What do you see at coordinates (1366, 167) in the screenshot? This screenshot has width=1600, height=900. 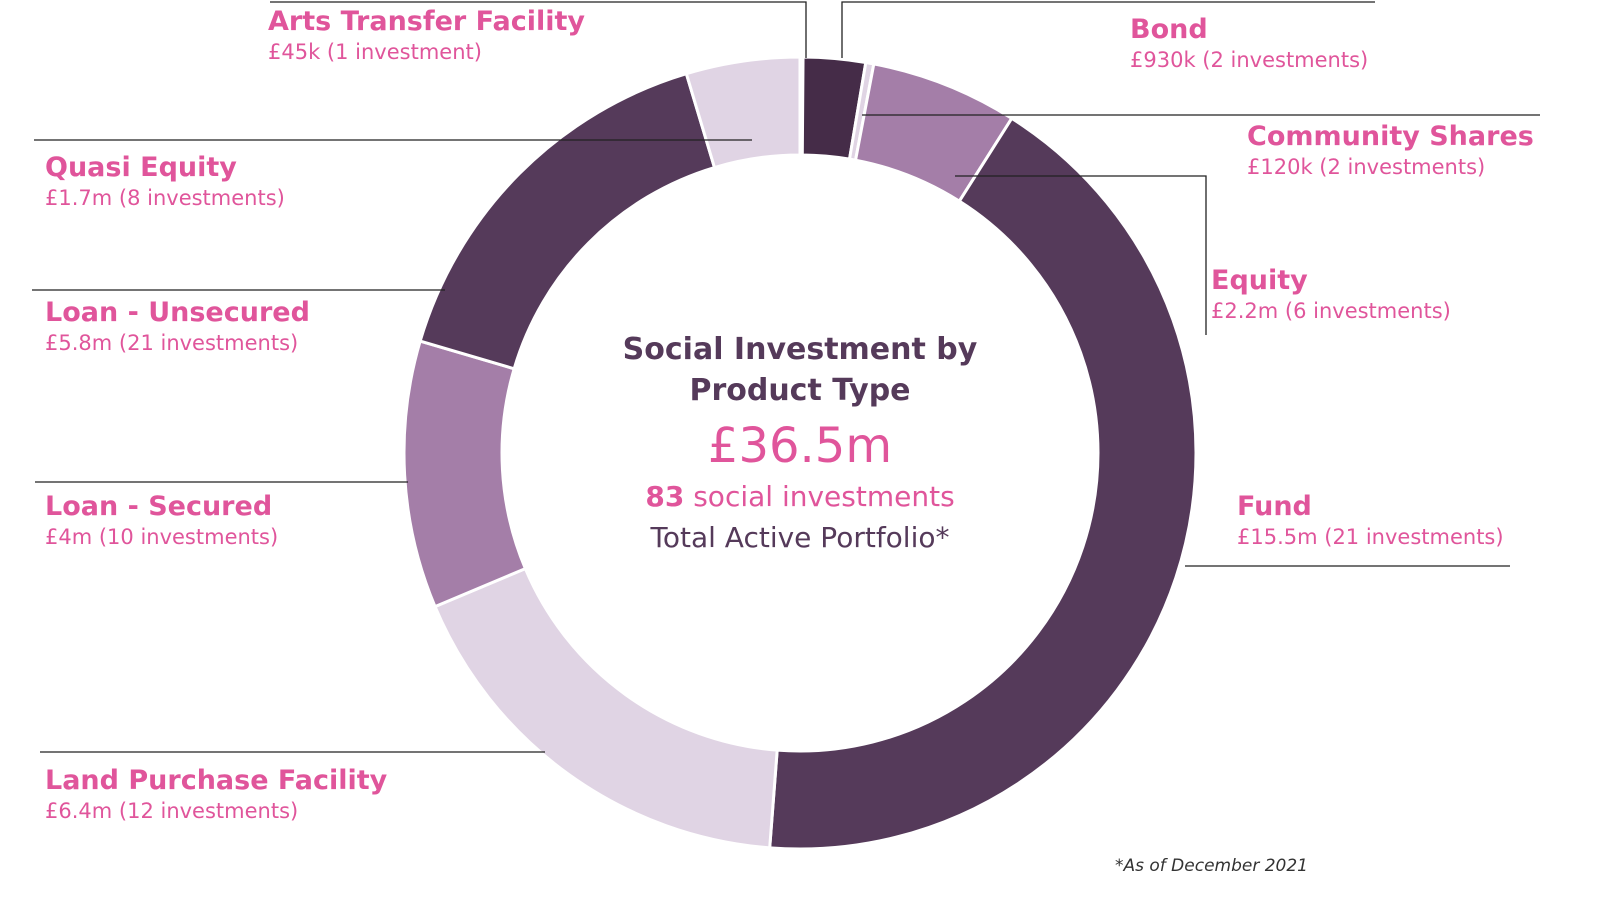 I see `slice-value: £120k (2 investments)` at bounding box center [1366, 167].